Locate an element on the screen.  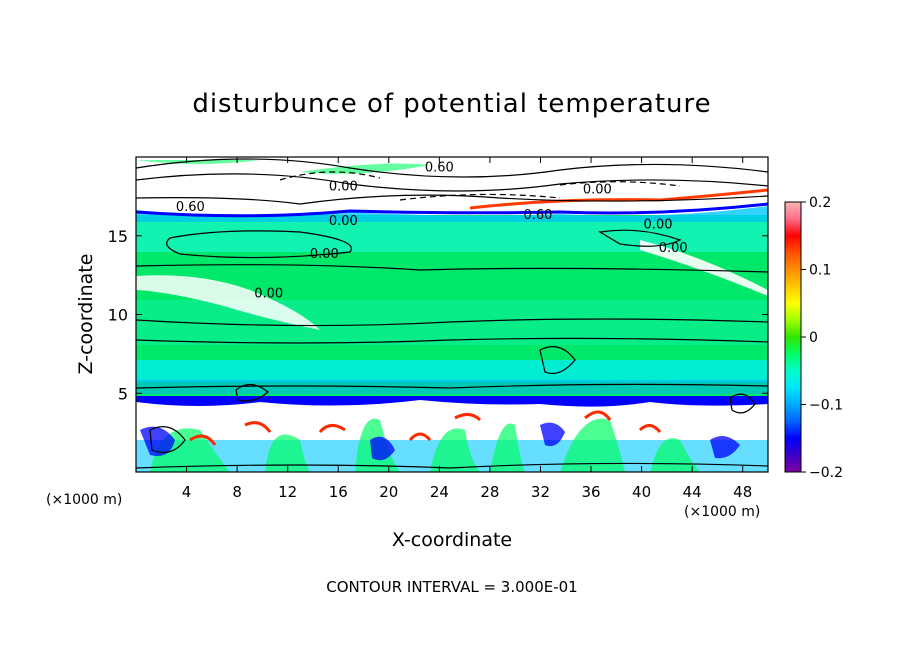
colorbar-bar is located at coordinates (793, 337).